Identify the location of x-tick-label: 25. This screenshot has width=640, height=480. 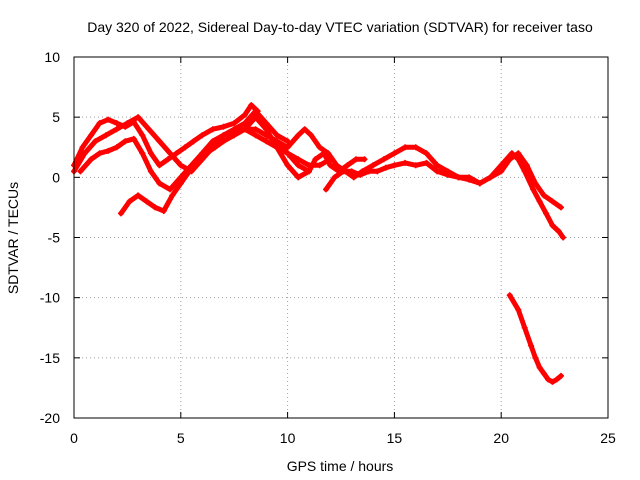
(608, 438).